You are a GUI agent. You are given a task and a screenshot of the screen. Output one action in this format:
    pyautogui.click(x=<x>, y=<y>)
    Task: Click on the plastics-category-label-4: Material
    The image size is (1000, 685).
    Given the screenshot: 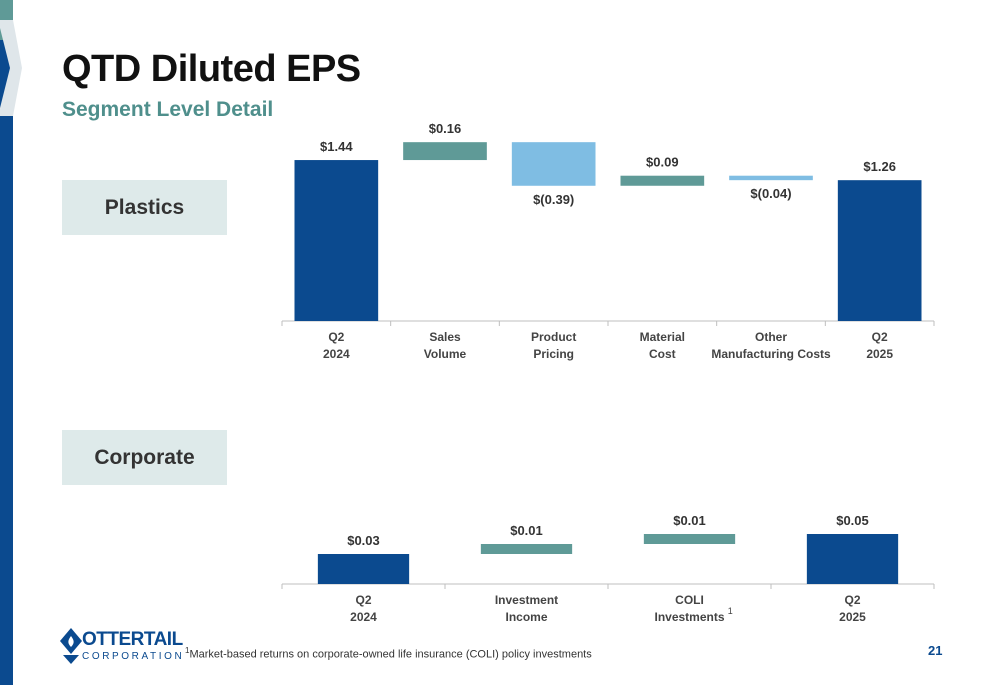 What is the action you would take?
    pyautogui.click(x=662, y=337)
    